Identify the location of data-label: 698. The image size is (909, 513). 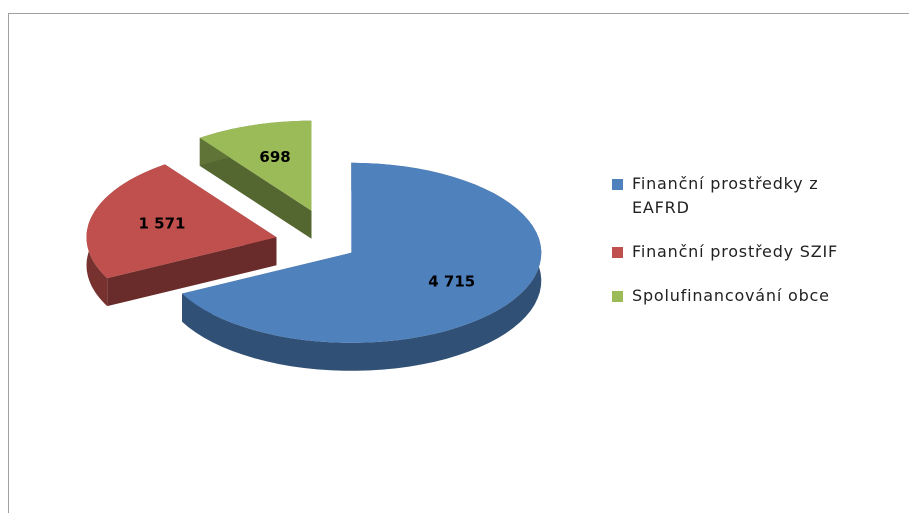
(274, 157).